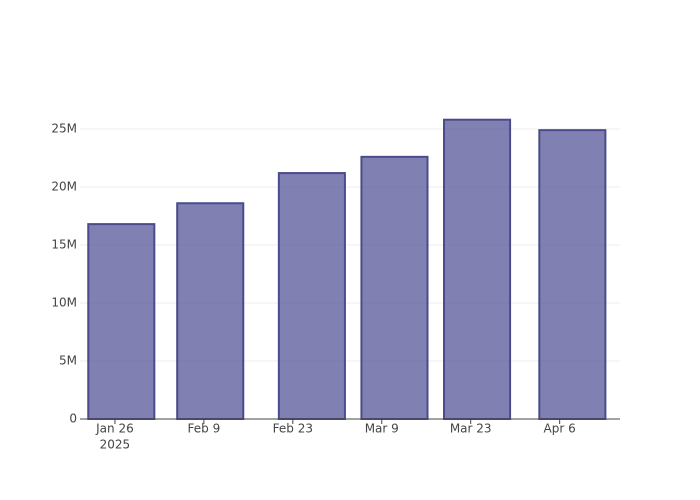 The image size is (700, 500). What do you see at coordinates (204, 429) in the screenshot?
I see `x-tick-label: Feb 9` at bounding box center [204, 429].